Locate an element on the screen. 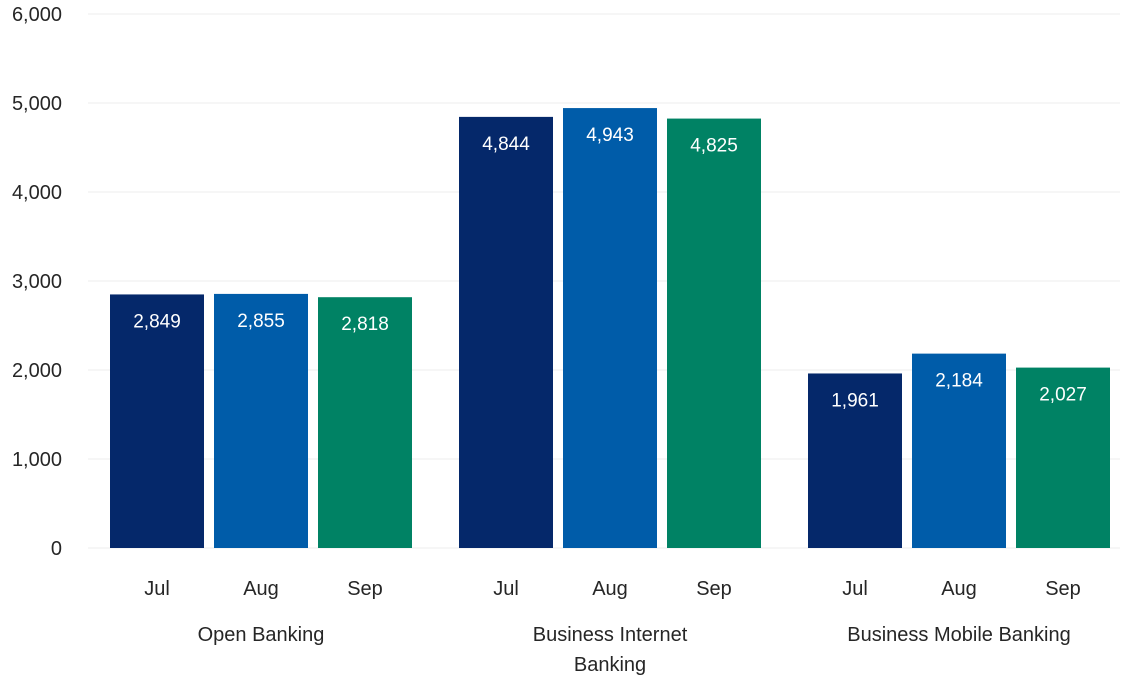 This screenshot has height=678, width=1134. data-label-1-2: 4,825 is located at coordinates (714, 146).